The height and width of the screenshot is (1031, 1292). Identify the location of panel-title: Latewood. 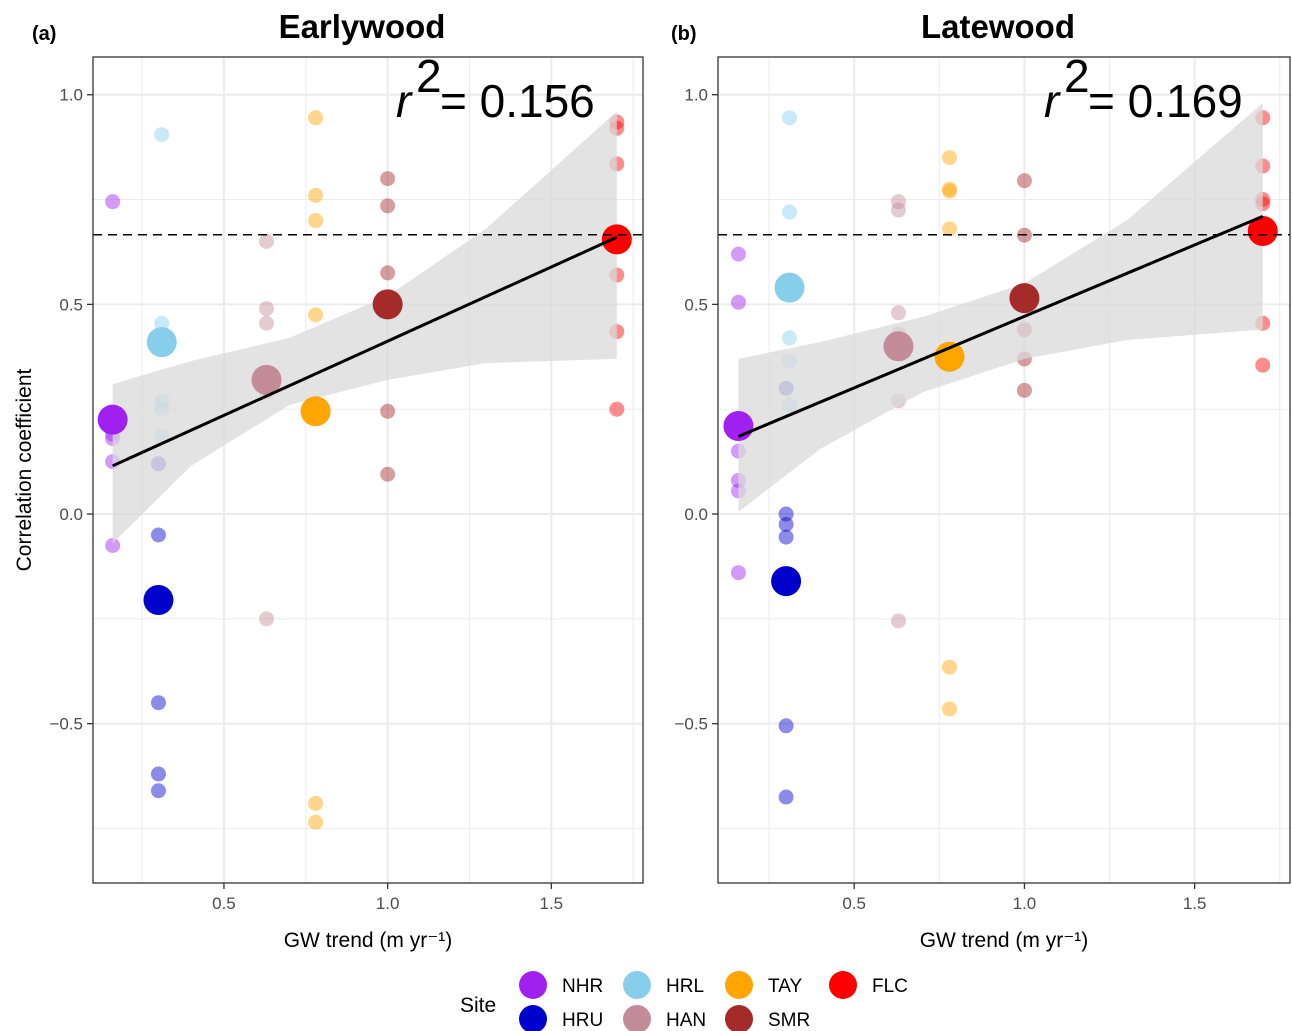
(998, 26).